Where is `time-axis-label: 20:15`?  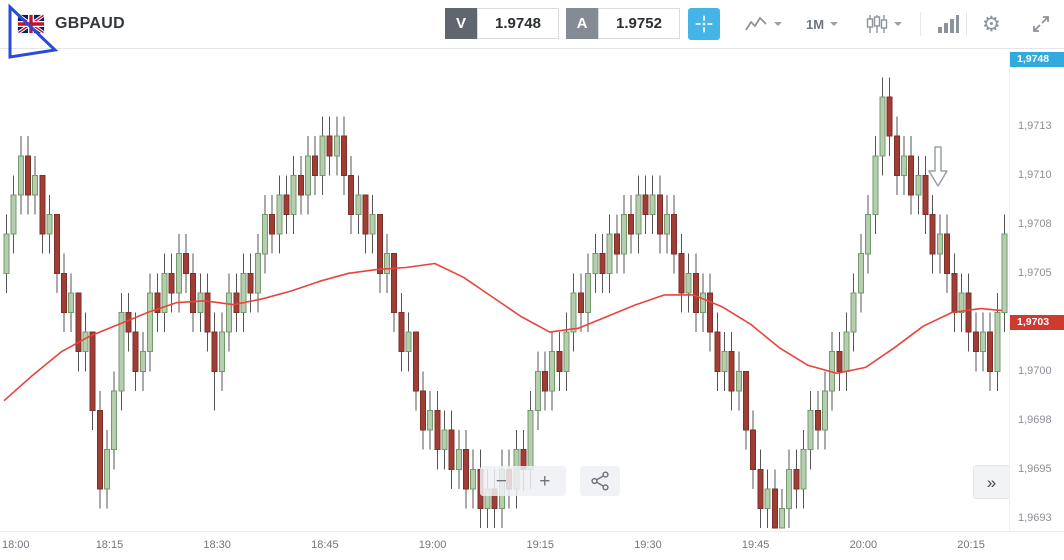 time-axis-label: 20:15 is located at coordinates (971, 545).